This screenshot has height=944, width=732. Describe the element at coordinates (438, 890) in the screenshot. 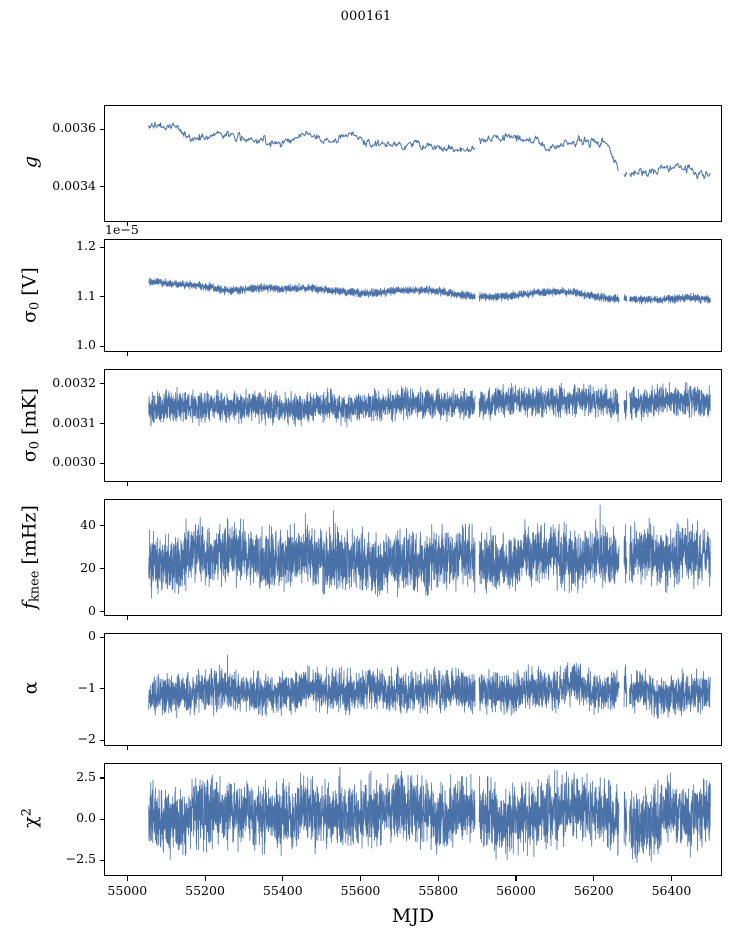

I see `x-tick-label: 55800` at that location.